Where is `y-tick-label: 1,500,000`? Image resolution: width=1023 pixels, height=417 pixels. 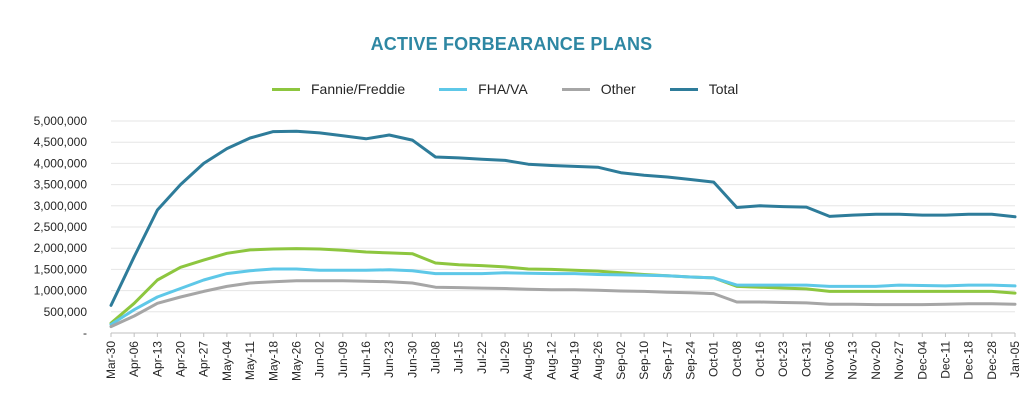 y-tick-label: 1,500,000 is located at coordinates (61, 269).